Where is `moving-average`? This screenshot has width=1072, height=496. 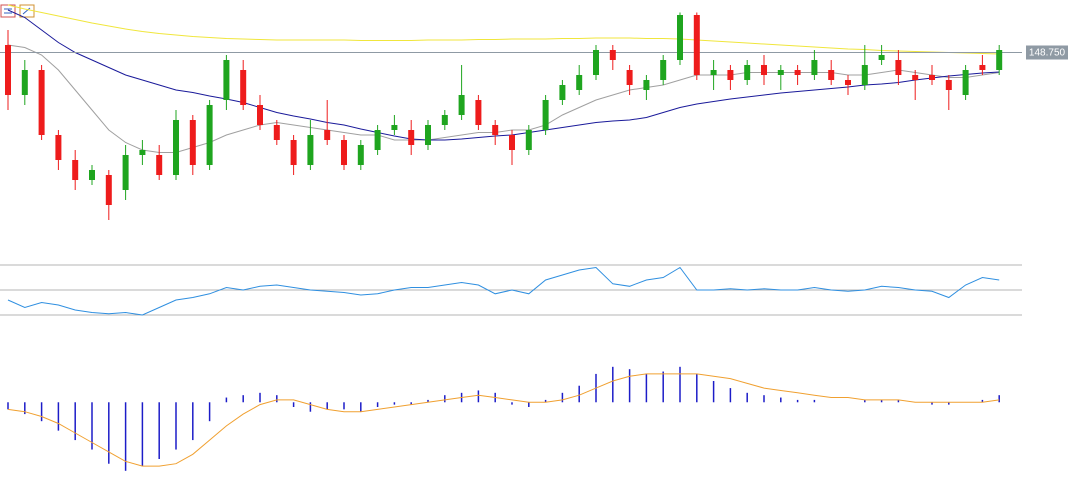 moving-average is located at coordinates (503, 29).